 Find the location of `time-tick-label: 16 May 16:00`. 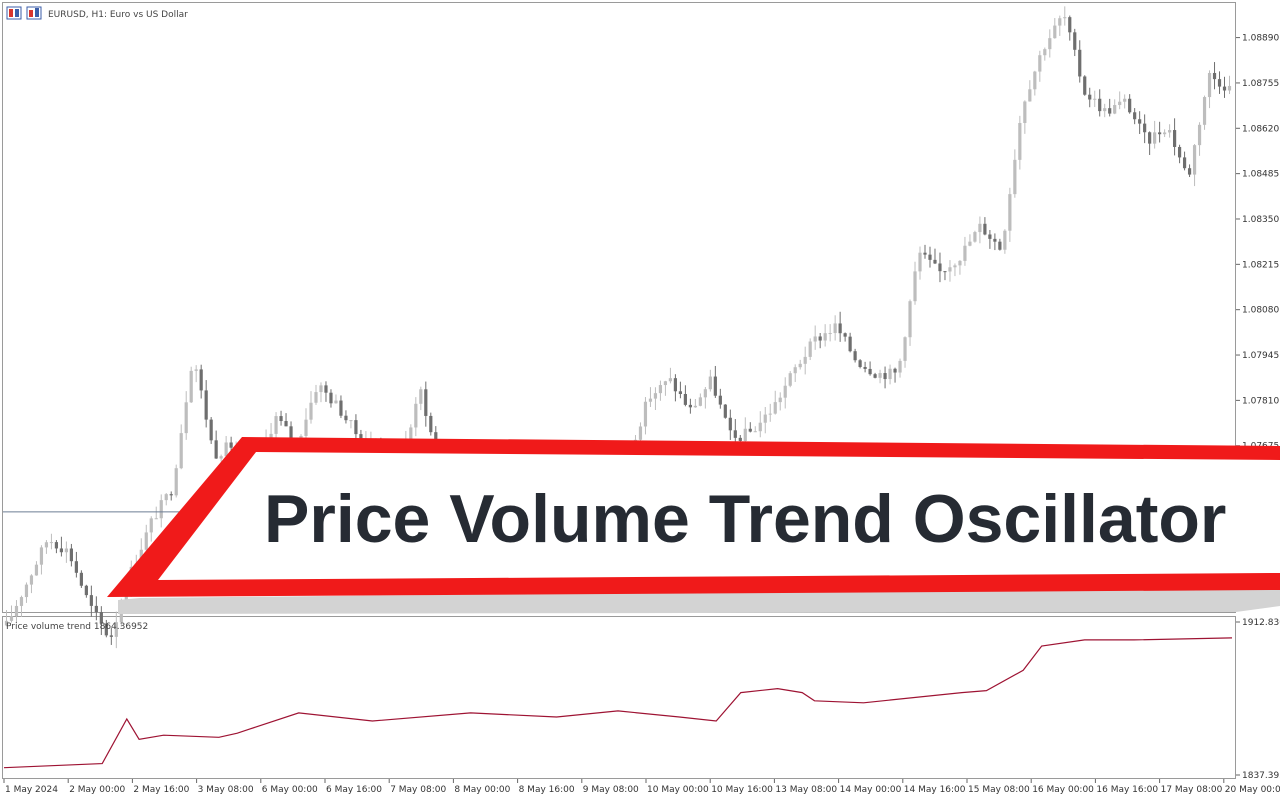

time-tick-label: 16 May 16:00 is located at coordinates (1127, 790).